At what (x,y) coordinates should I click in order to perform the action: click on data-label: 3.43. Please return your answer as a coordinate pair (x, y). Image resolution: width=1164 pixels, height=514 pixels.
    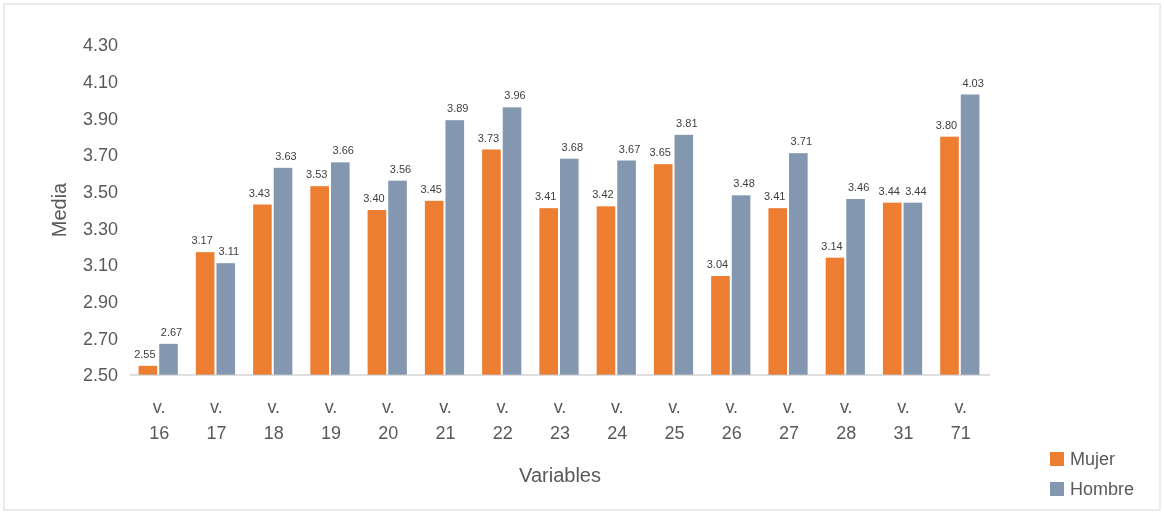
    Looking at the image, I should click on (259, 192).